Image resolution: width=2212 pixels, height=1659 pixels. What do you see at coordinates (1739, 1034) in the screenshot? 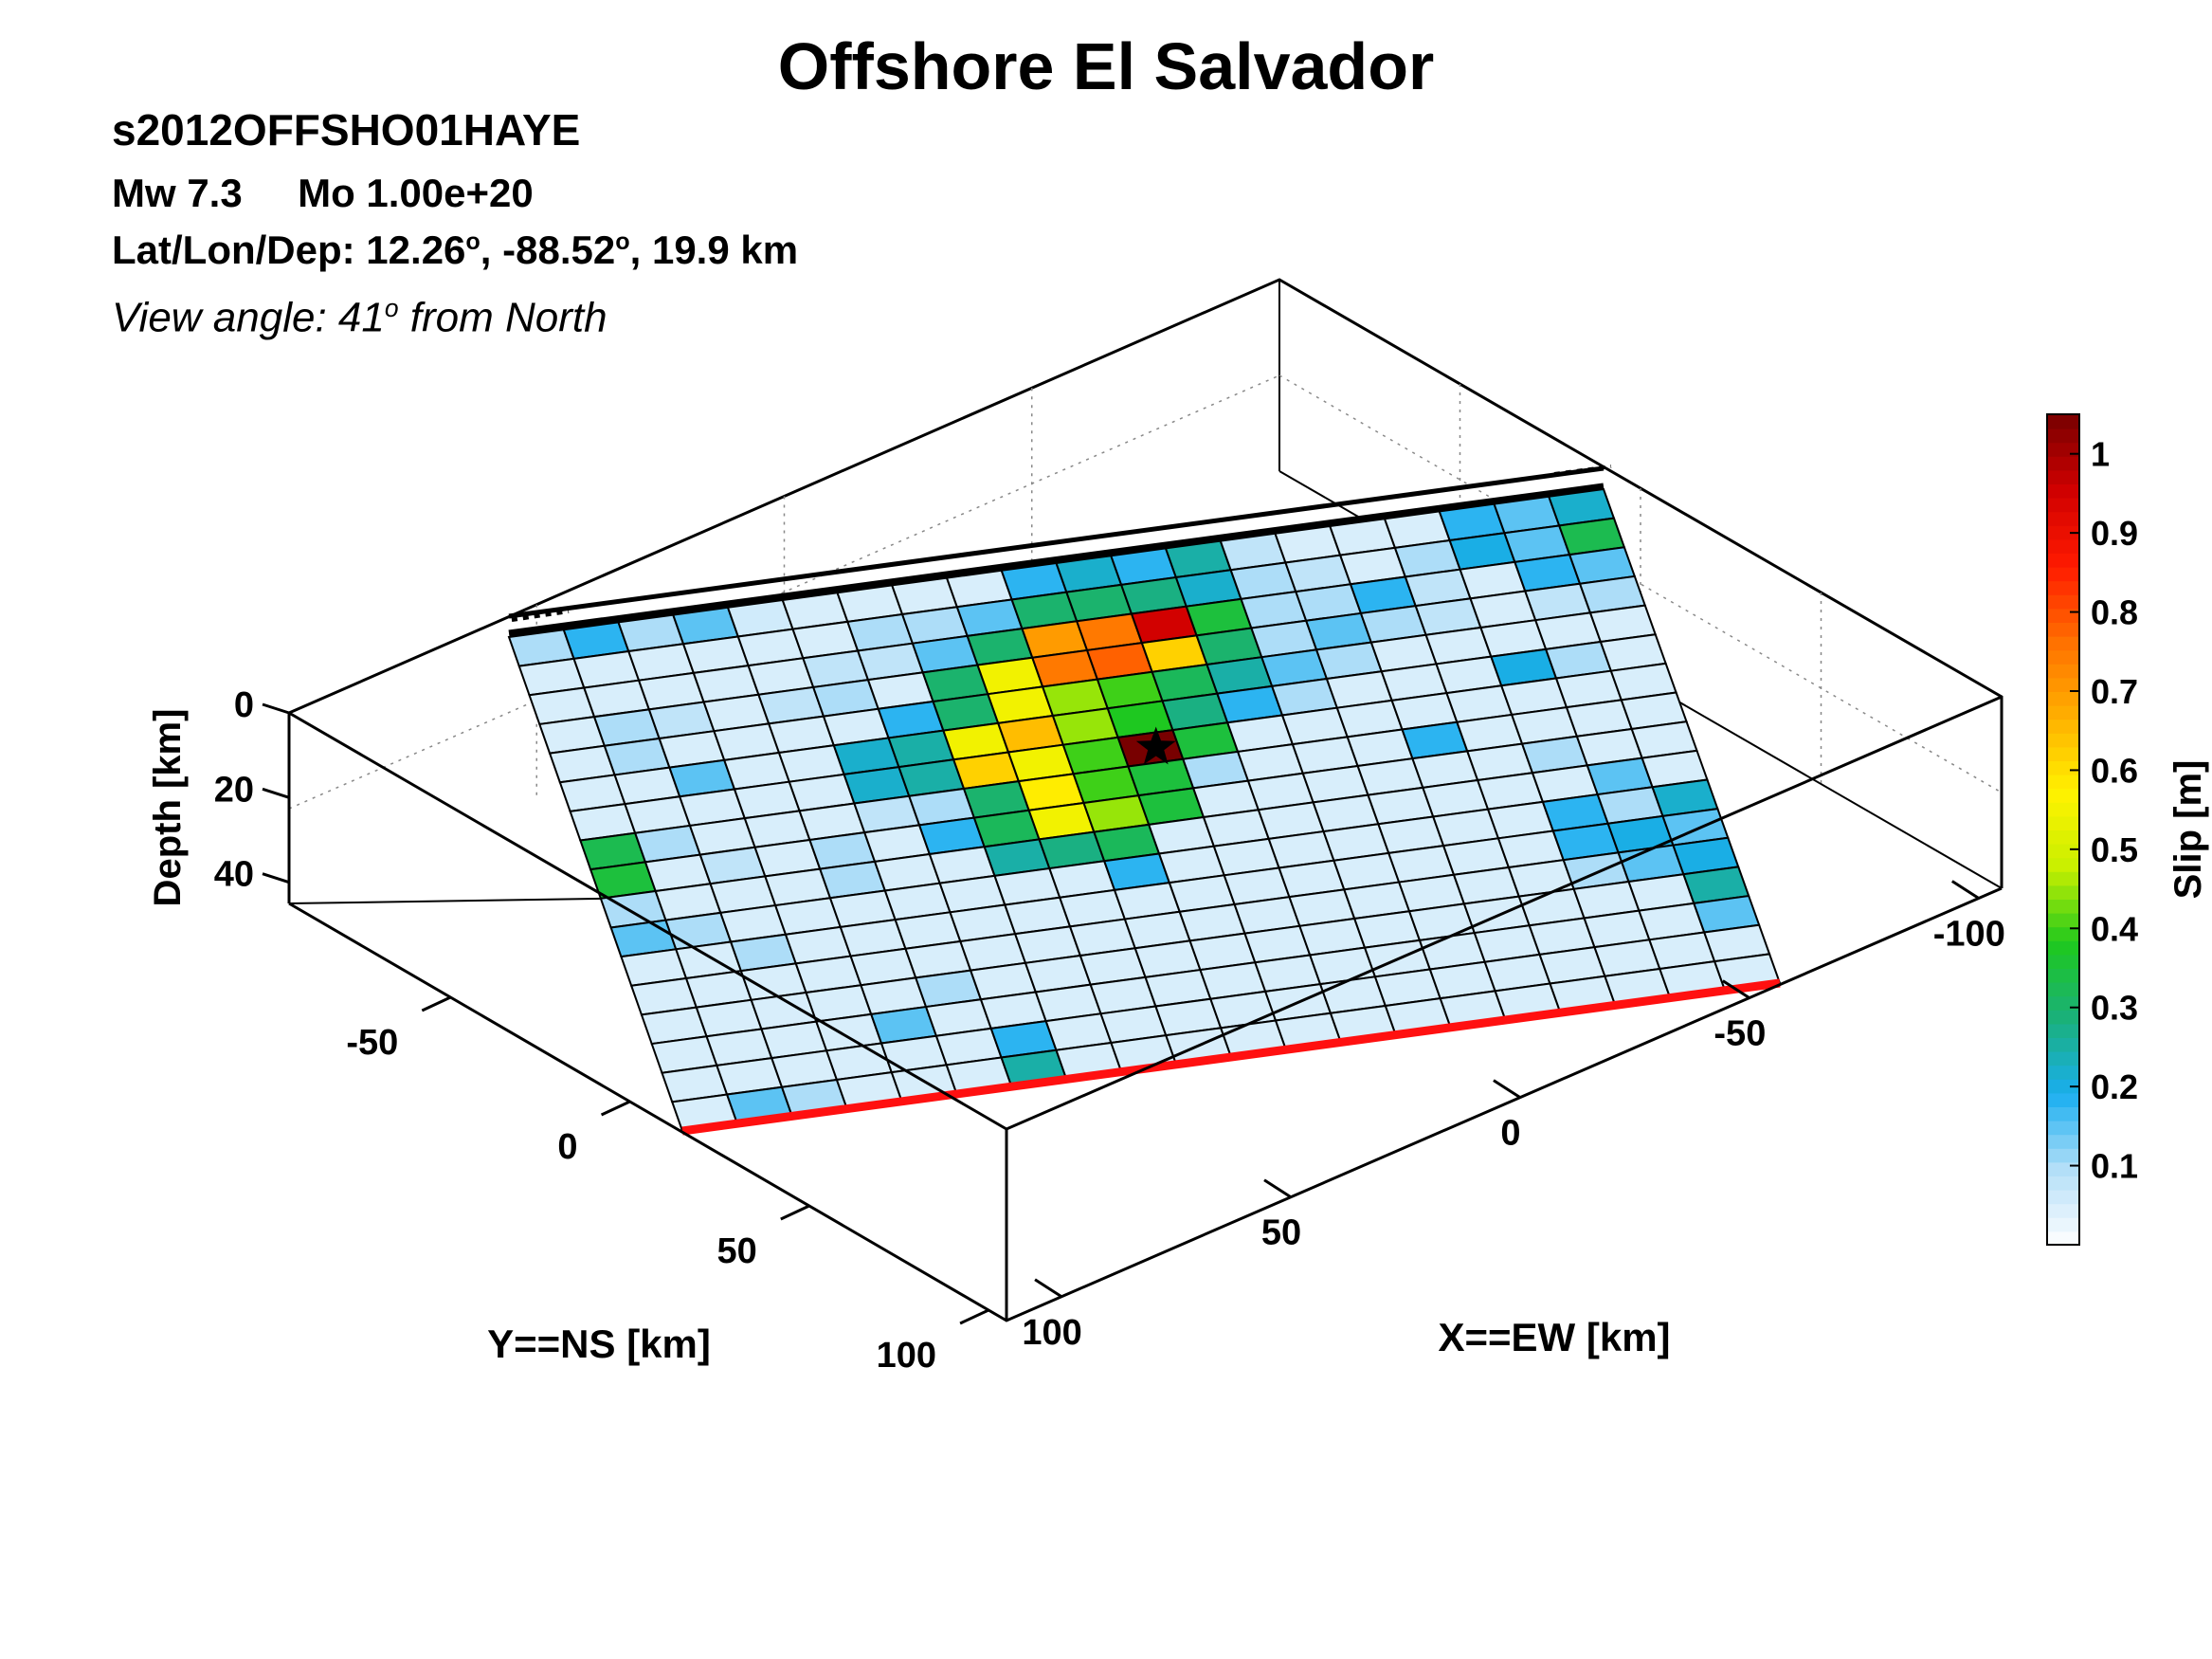
I see `ew-tick-label: -50` at bounding box center [1739, 1034].